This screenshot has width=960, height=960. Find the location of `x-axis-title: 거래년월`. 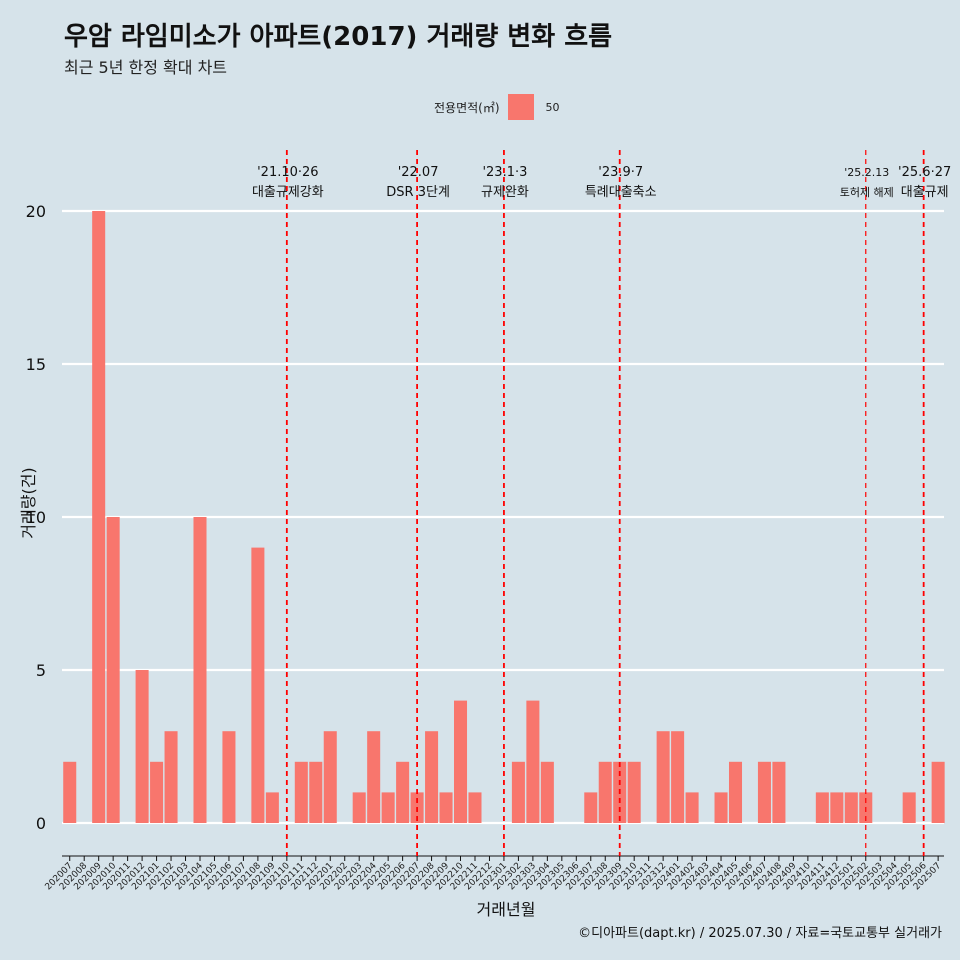

x-axis-title: 거래년월 is located at coordinates (506, 909).